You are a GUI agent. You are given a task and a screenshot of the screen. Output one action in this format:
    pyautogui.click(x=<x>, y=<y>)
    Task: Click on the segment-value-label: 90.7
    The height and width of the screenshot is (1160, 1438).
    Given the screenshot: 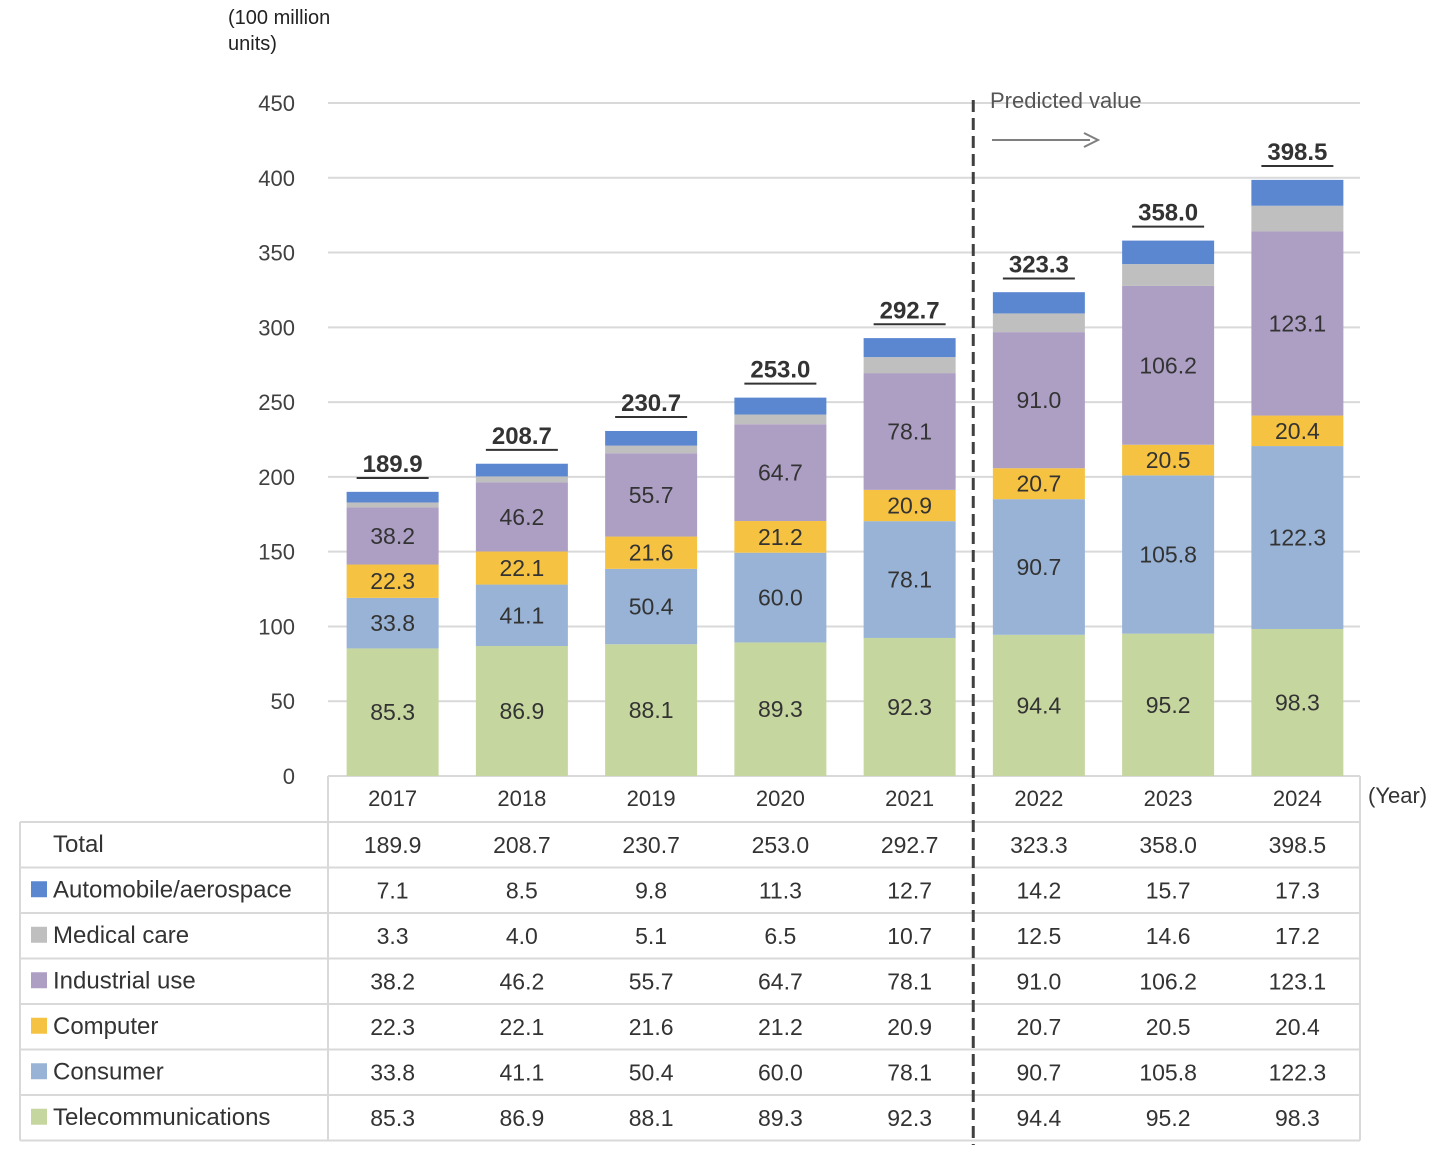 What is the action you would take?
    pyautogui.click(x=1038, y=567)
    